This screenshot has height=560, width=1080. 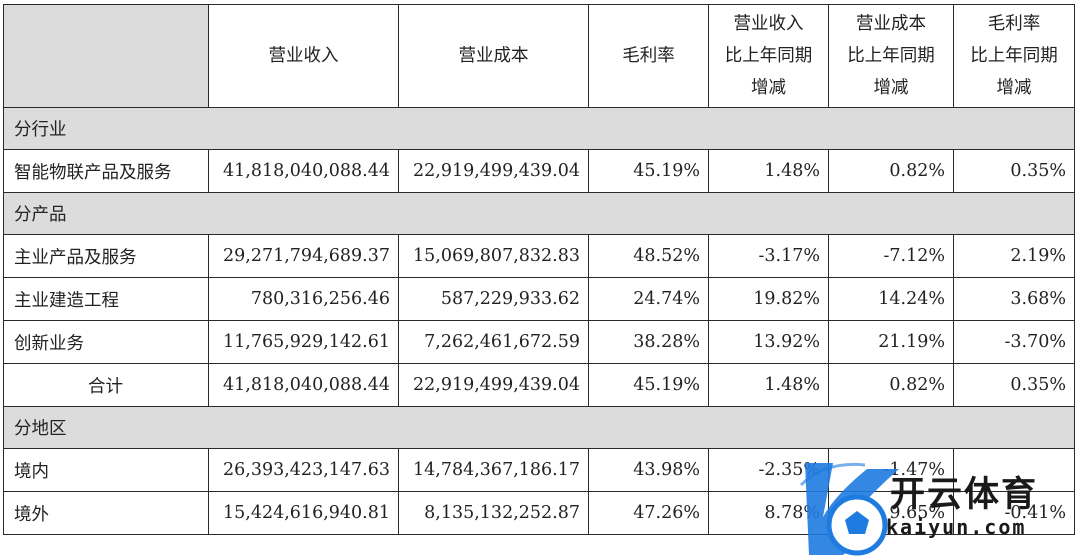 I want to click on header-line: 营业收入, so click(x=768, y=24).